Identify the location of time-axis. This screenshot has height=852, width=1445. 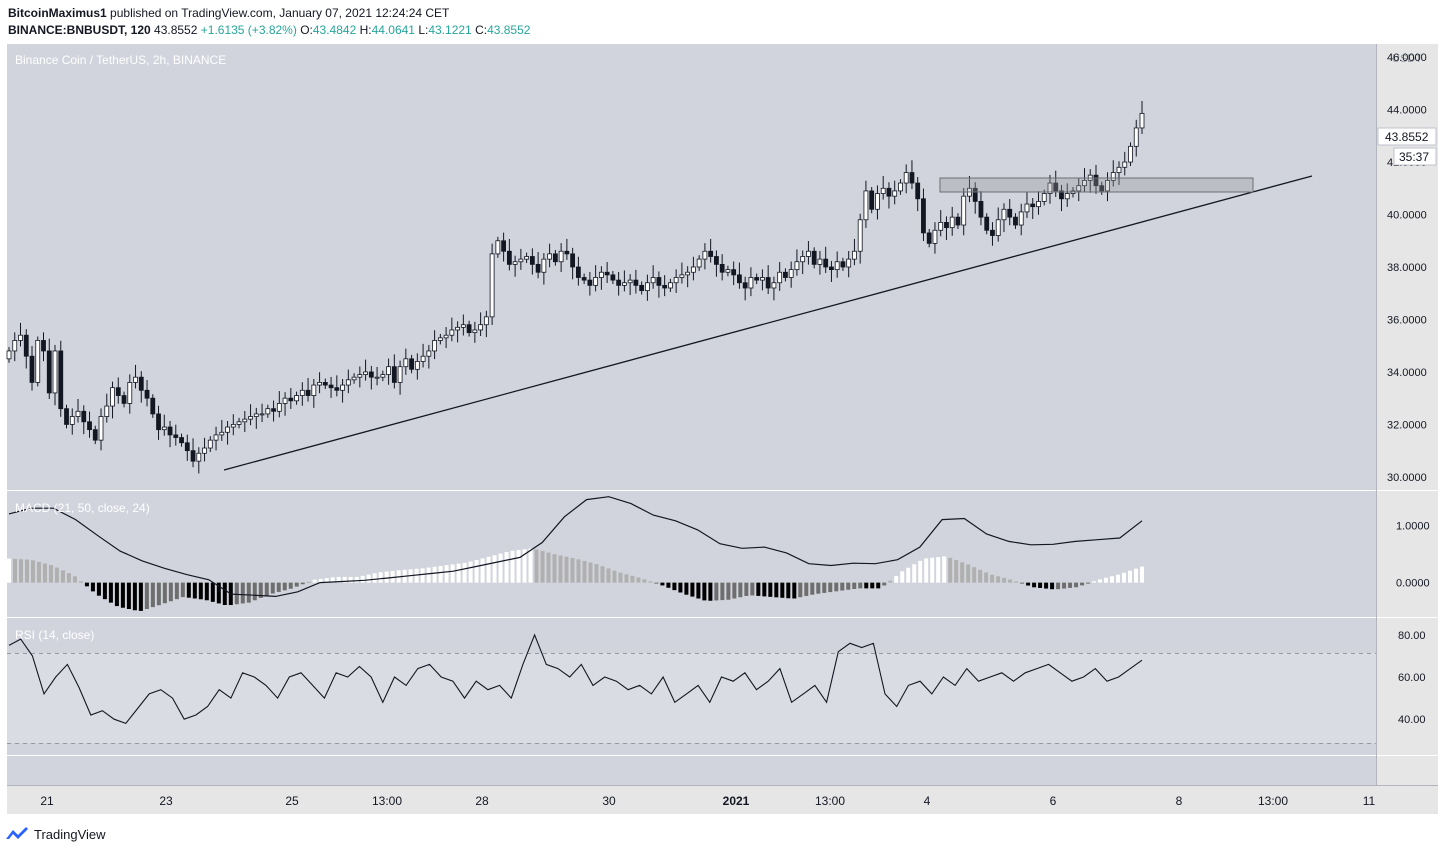
(722, 800).